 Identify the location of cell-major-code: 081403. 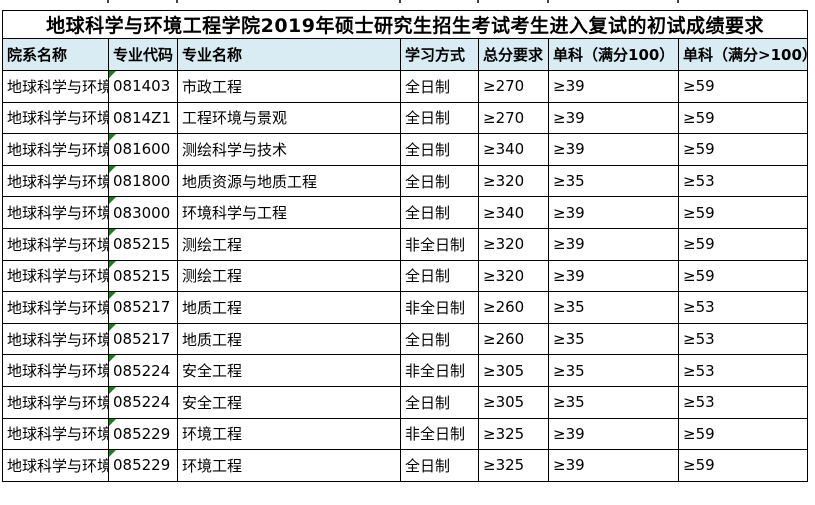
(143, 86).